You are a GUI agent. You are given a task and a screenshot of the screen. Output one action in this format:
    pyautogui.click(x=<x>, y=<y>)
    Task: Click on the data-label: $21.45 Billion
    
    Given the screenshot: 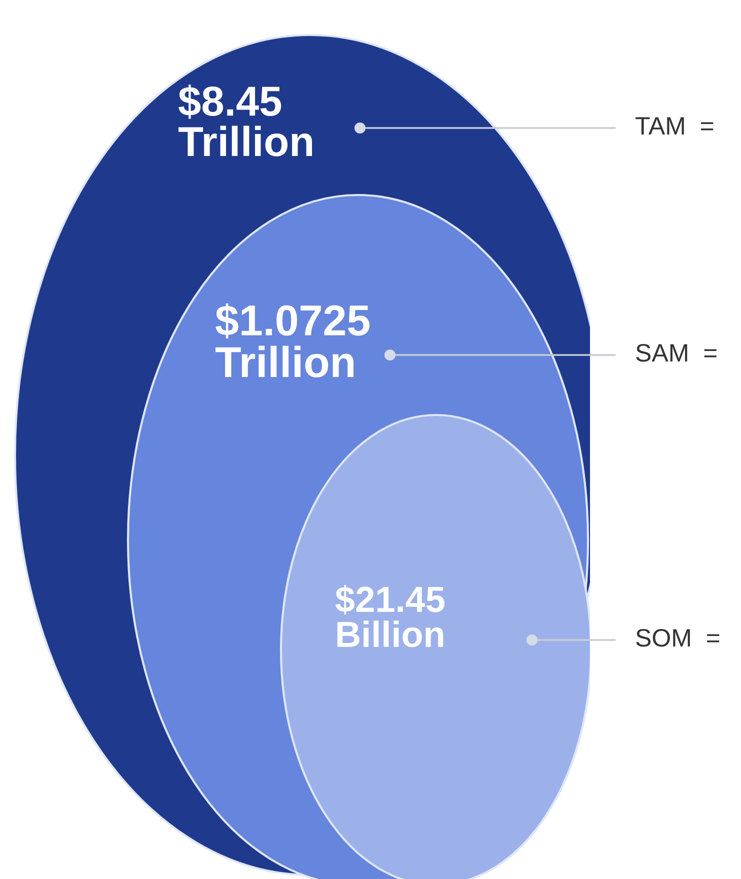 What is the action you would take?
    pyautogui.click(x=389, y=616)
    